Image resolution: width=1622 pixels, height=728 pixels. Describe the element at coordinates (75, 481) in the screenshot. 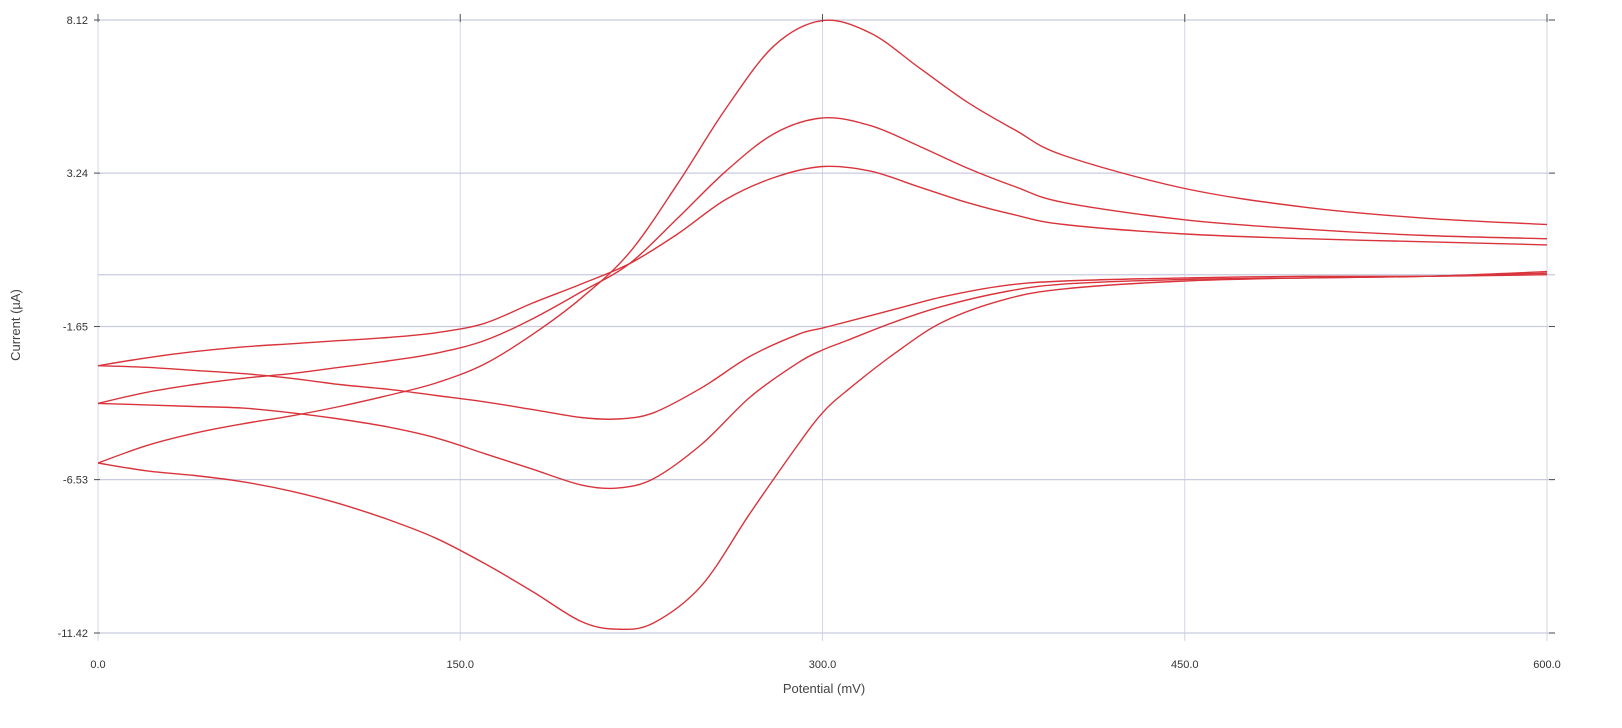

I see `y-tick-label: -6.53` at that location.